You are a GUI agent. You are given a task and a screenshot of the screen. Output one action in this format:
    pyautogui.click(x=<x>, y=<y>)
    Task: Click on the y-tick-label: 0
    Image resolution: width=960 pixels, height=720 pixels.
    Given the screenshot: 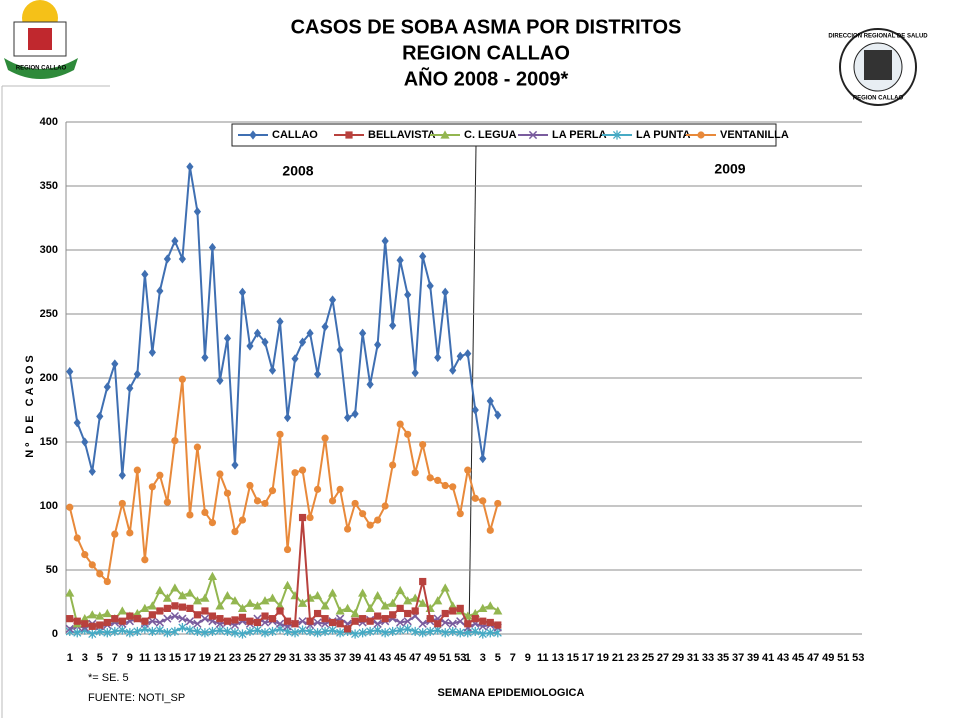 What is the action you would take?
    pyautogui.click(x=55, y=634)
    